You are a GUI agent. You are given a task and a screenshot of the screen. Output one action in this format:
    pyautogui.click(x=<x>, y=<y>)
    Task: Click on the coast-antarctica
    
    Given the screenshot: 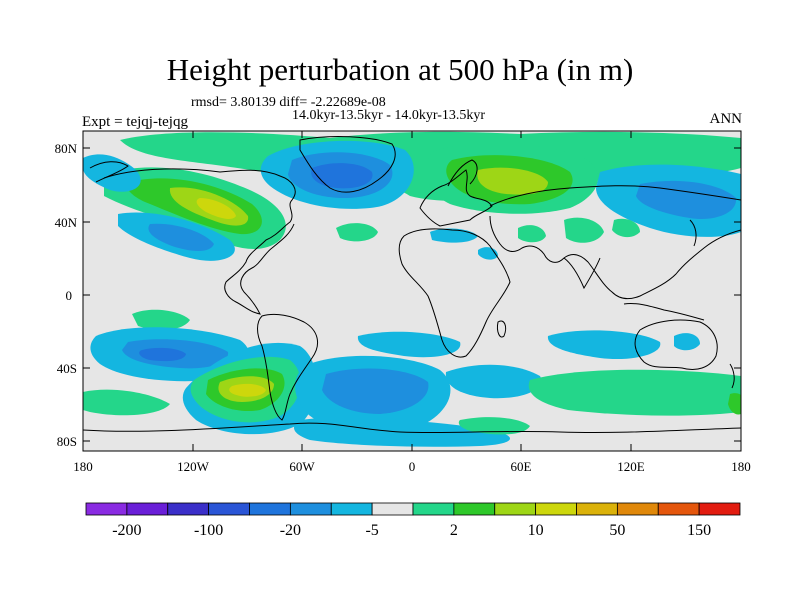 What is the action you would take?
    pyautogui.click(x=412, y=428)
    